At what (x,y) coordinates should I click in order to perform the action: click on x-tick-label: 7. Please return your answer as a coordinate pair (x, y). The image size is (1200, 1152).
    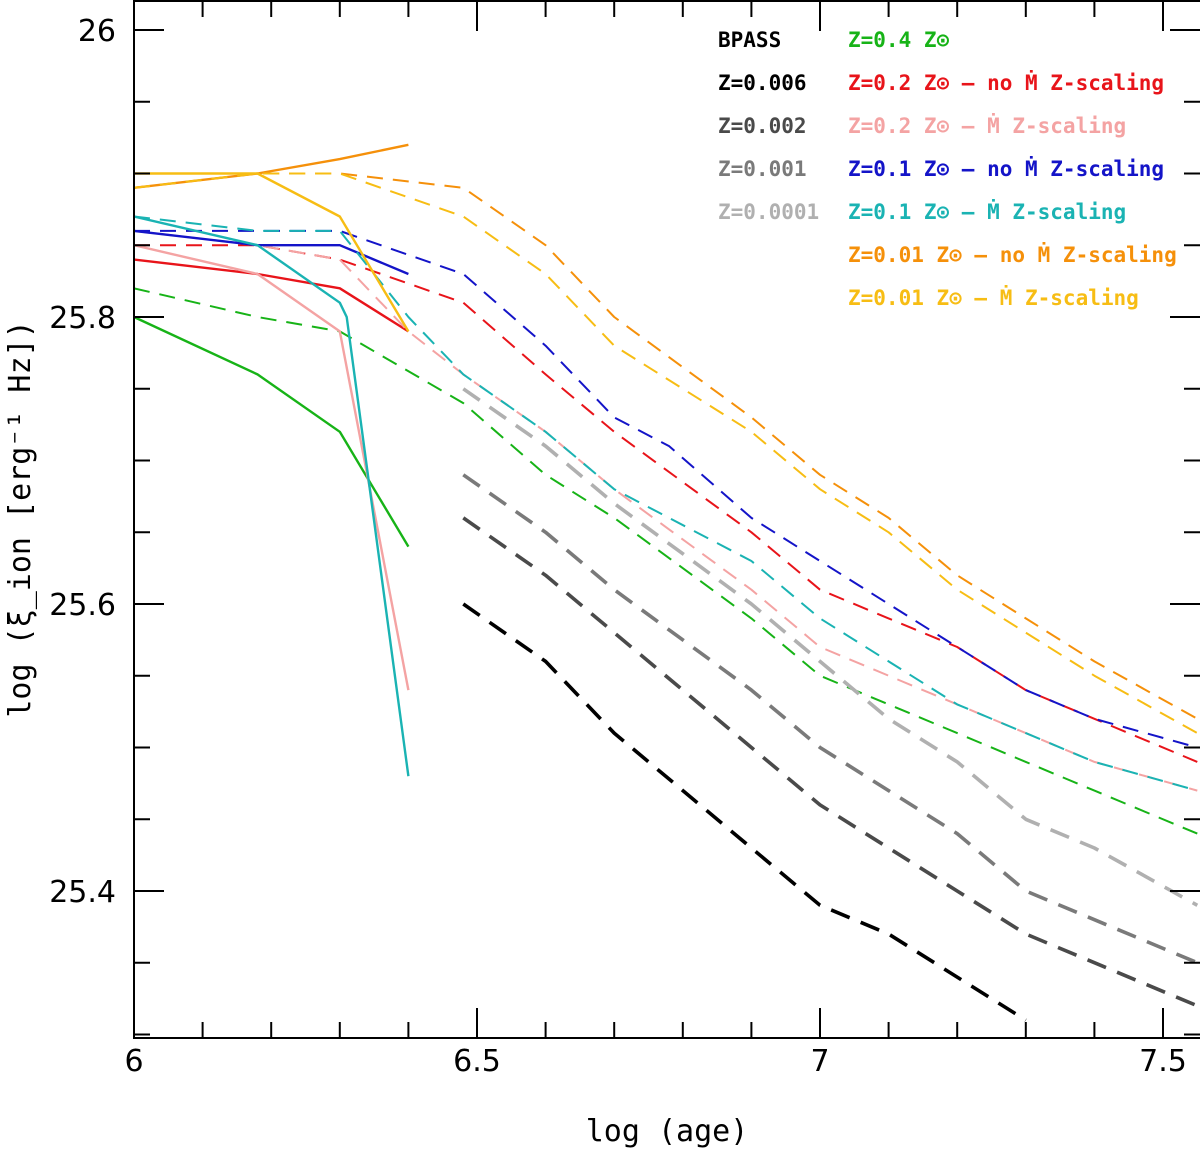
    Looking at the image, I should click on (819, 1061).